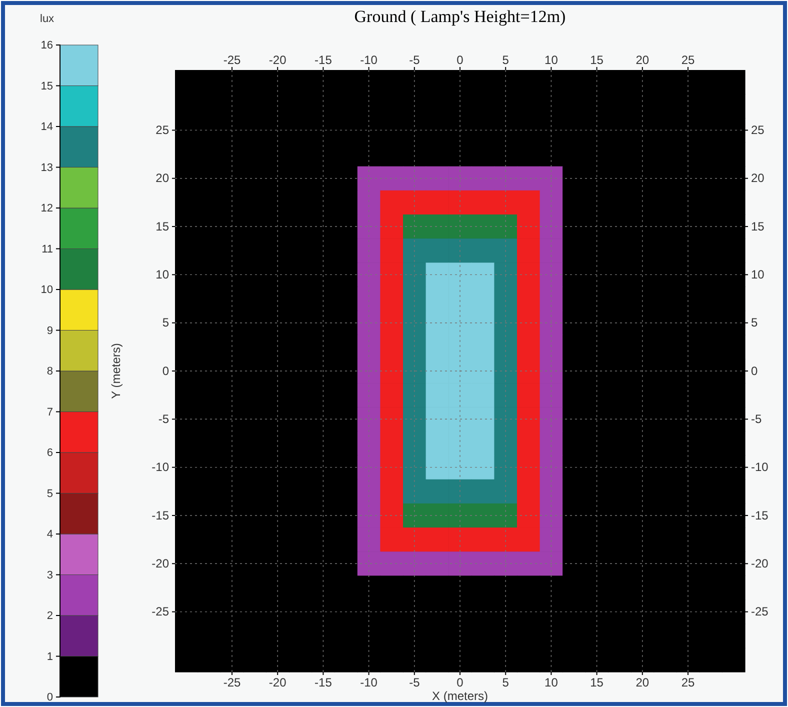  What do you see at coordinates (116, 371) in the screenshot?
I see `y-axis-title: Y (meters)` at bounding box center [116, 371].